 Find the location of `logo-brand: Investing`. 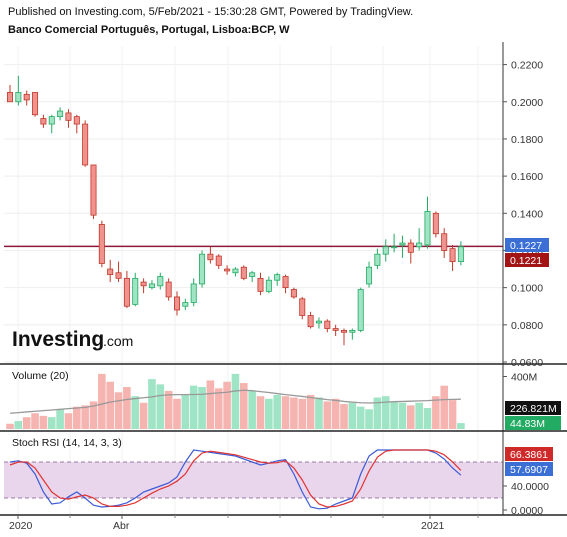

logo-brand: Investing is located at coordinates (58, 339).